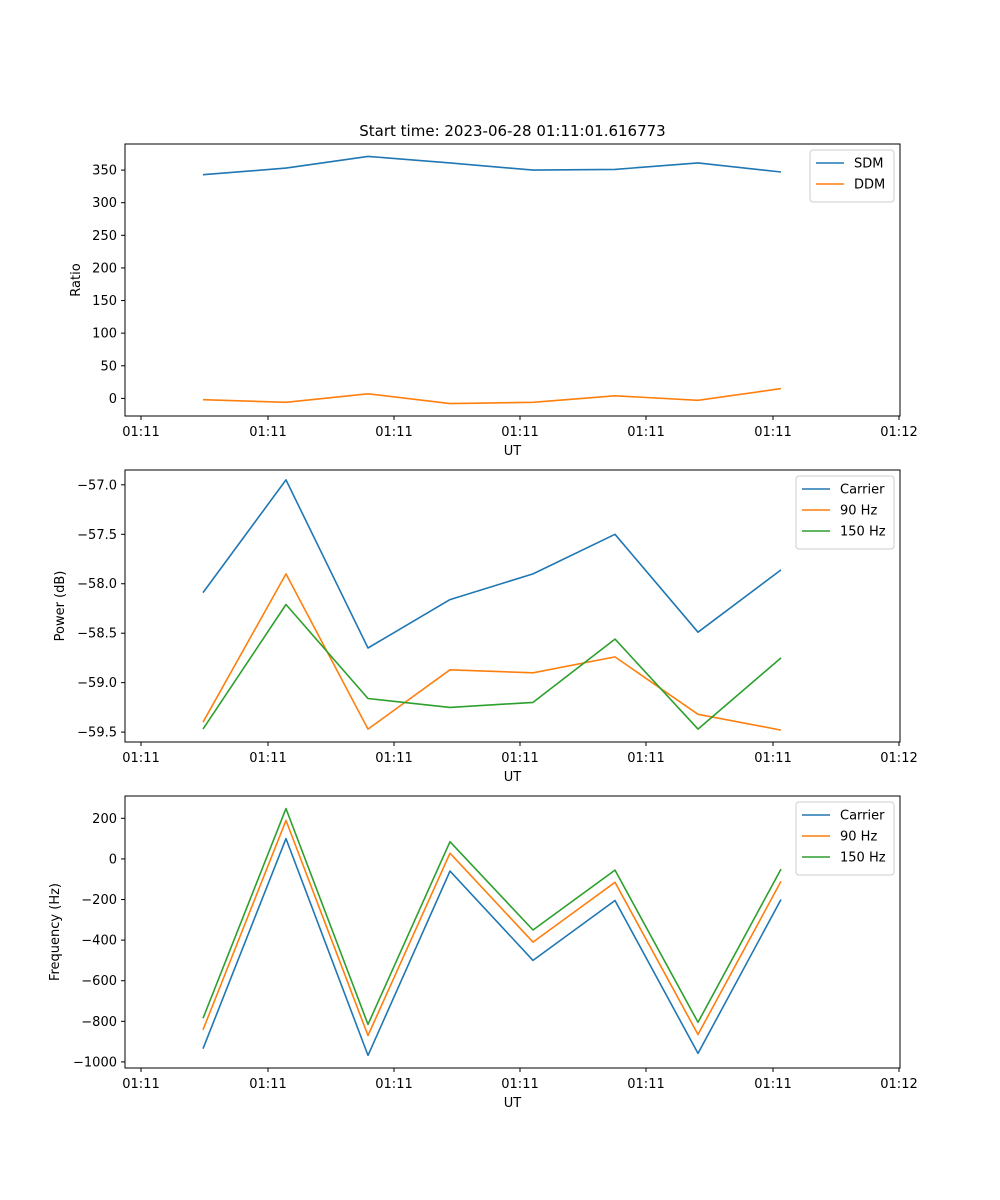 The height and width of the screenshot is (1200, 1000). I want to click on y-tick-label: −1000, so click(95, 1062).